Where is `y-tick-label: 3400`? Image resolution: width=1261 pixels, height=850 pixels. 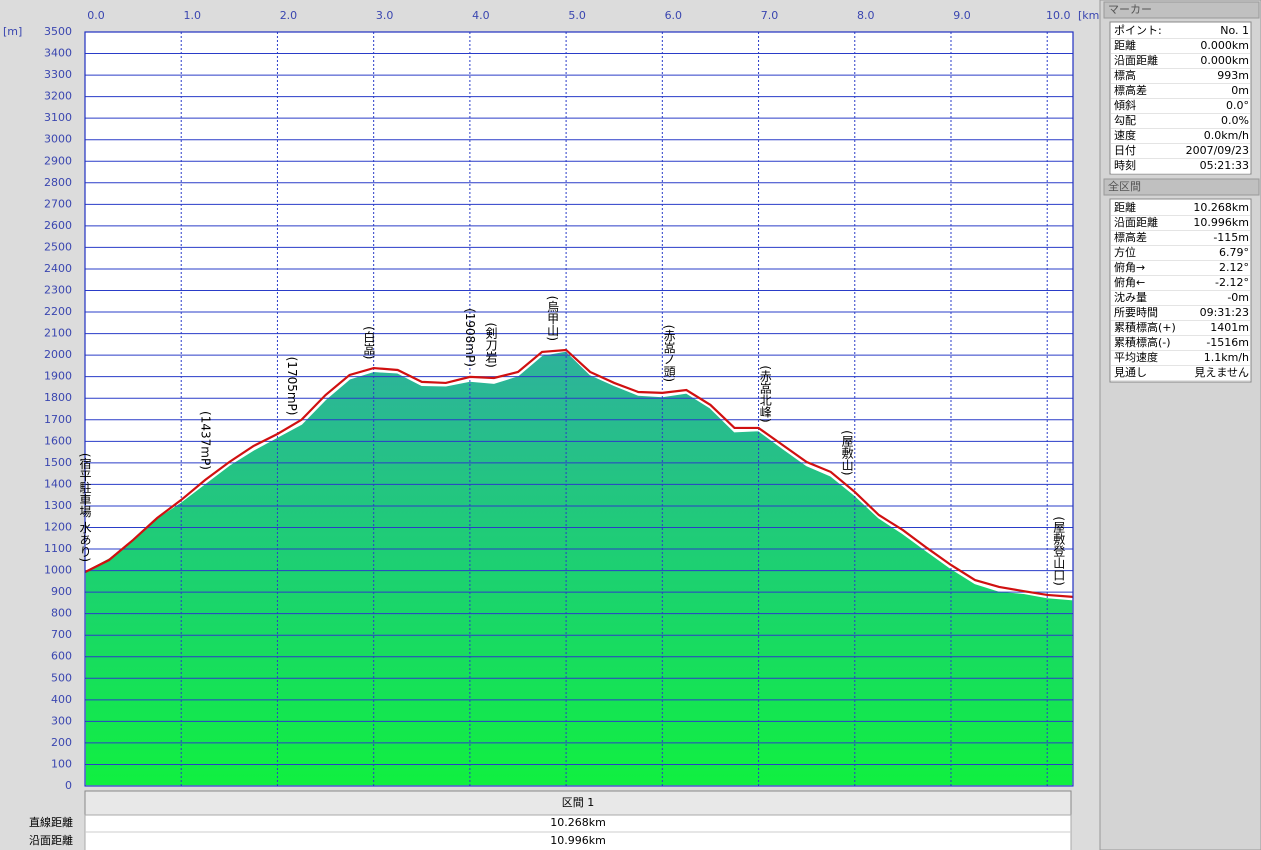 y-tick-label: 3400 is located at coordinates (58, 53).